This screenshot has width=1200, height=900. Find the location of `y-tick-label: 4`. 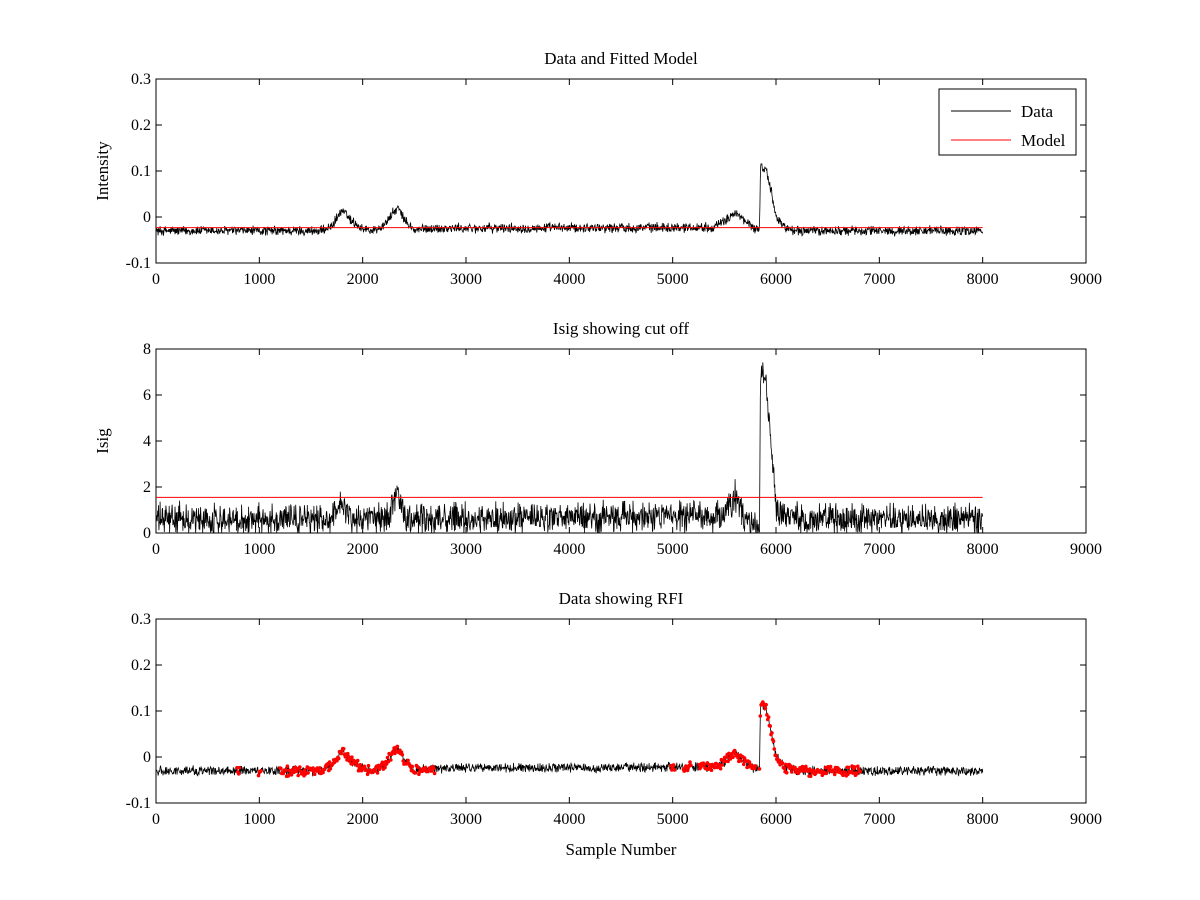

y-tick-label: 4 is located at coordinates (147, 441).